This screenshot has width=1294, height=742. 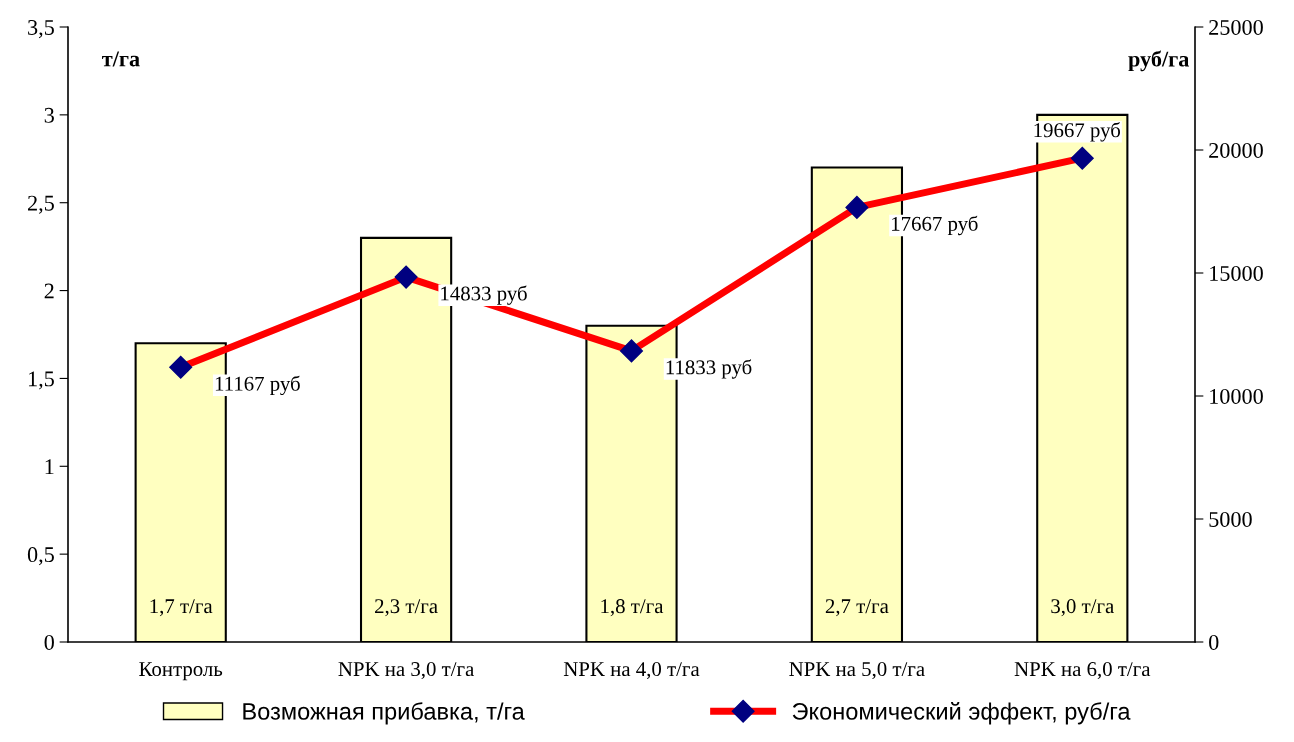 I want to click on data-label: 2,3 т/га, so click(x=406, y=608).